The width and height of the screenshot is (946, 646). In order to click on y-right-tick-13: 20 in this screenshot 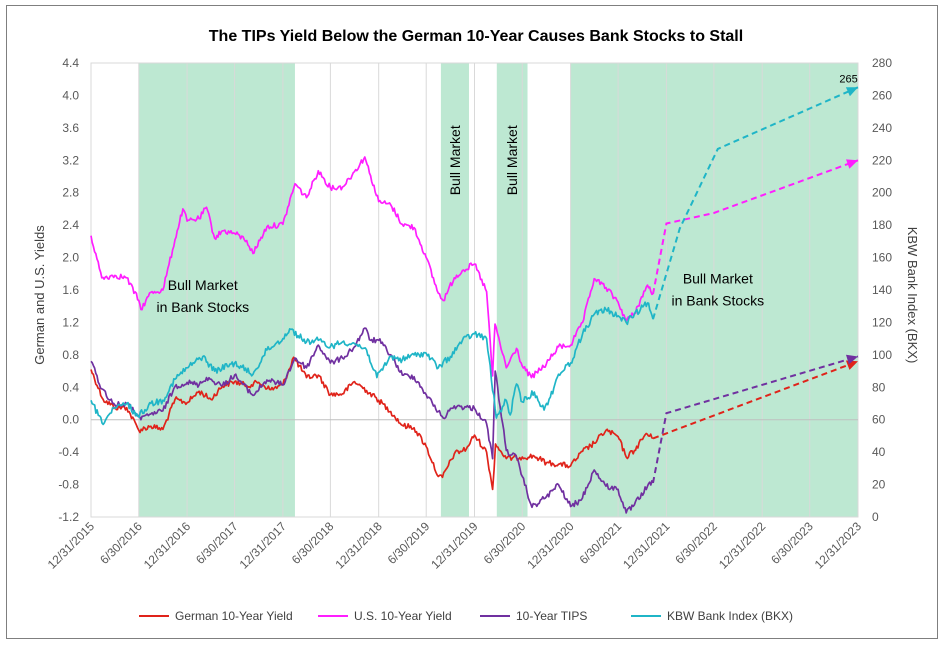, I will do `click(879, 485)`.